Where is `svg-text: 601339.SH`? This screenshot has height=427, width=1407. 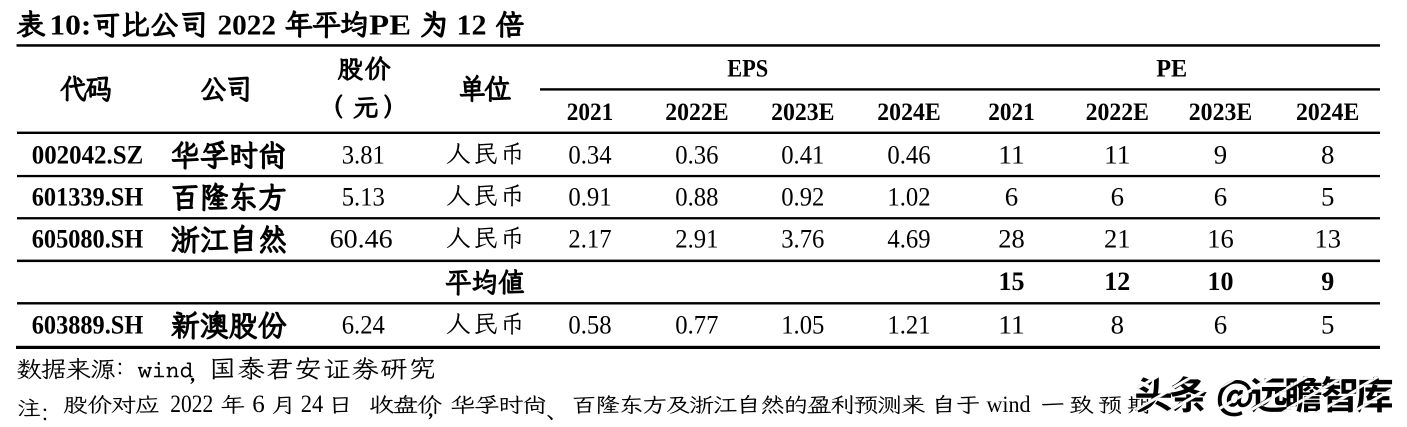
svg-text: 601339.SH is located at coordinates (88, 196).